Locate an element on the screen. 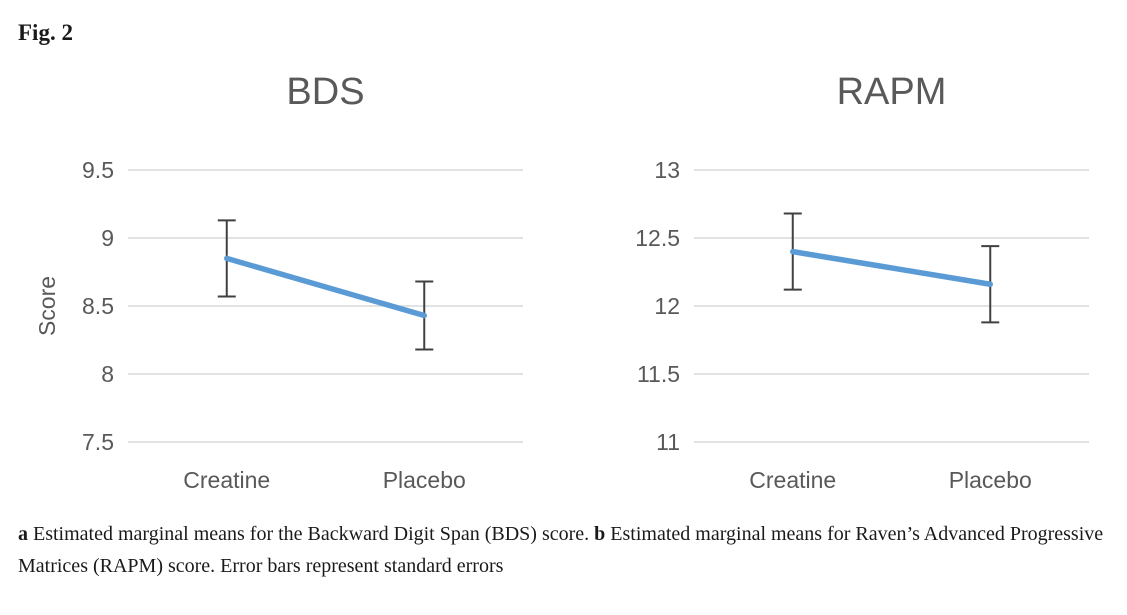 The width and height of the screenshot is (1127, 615). y-tick-label: 9.5 is located at coordinates (98, 170).